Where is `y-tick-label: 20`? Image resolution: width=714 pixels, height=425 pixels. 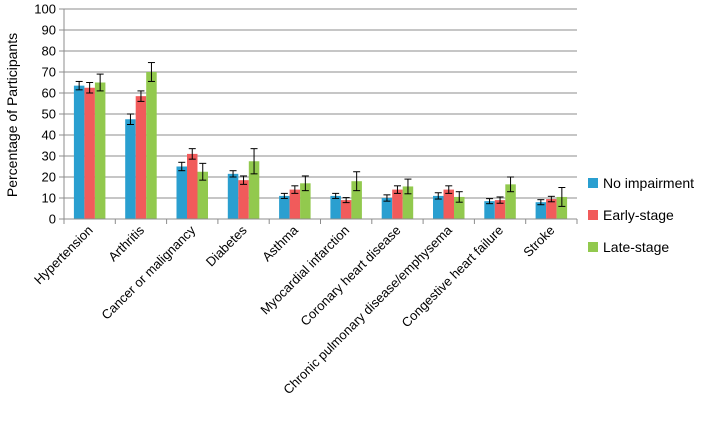
y-tick-label: 20 is located at coordinates (49, 177).